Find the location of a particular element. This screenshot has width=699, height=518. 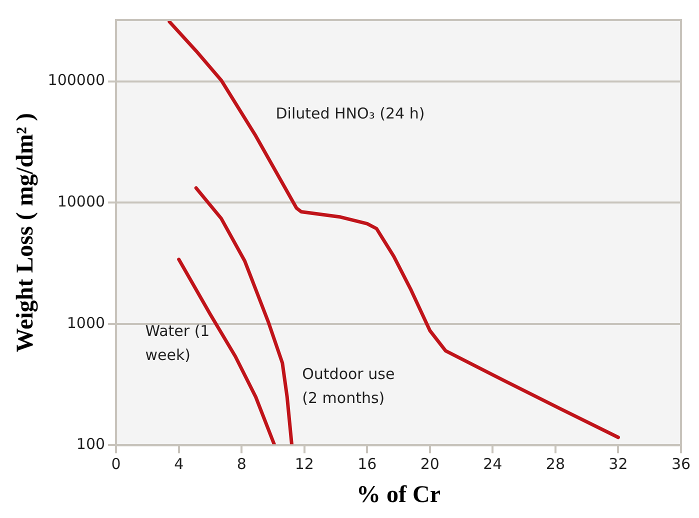

x-tick-label: 24 is located at coordinates (492, 464).